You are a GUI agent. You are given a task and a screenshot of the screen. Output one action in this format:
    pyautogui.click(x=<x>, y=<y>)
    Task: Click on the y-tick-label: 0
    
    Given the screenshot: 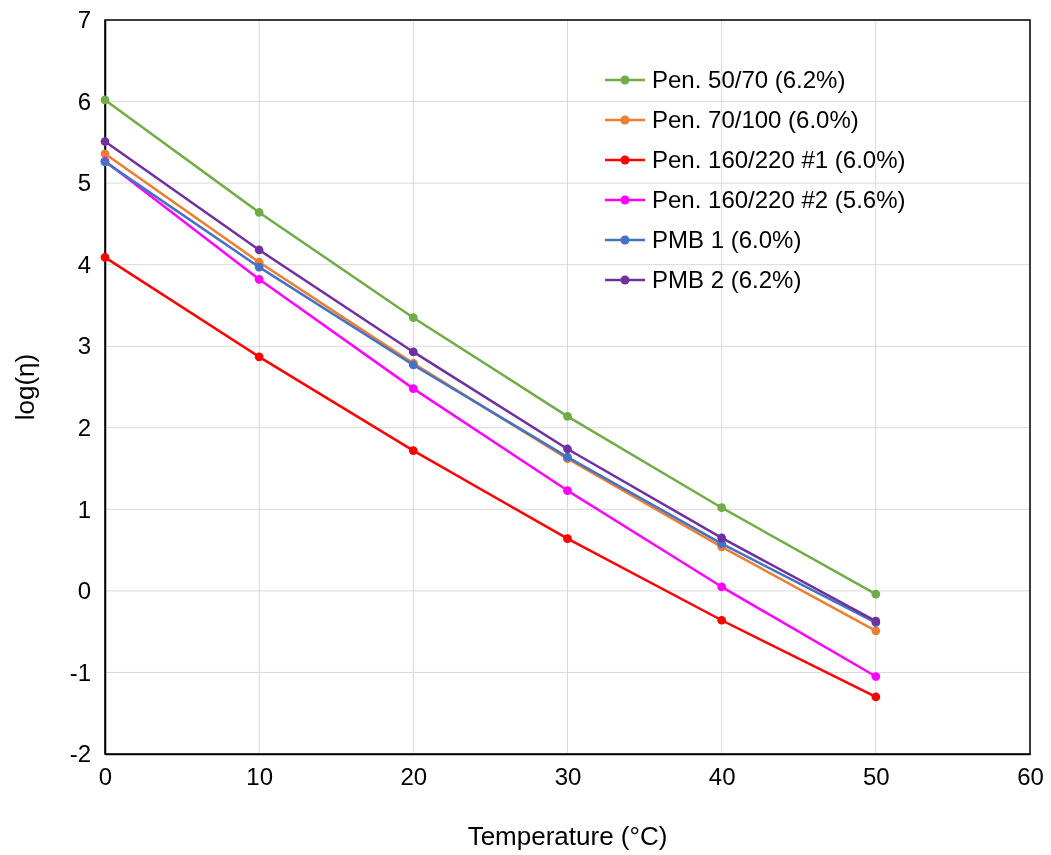 What is the action you would take?
    pyautogui.click(x=84, y=591)
    